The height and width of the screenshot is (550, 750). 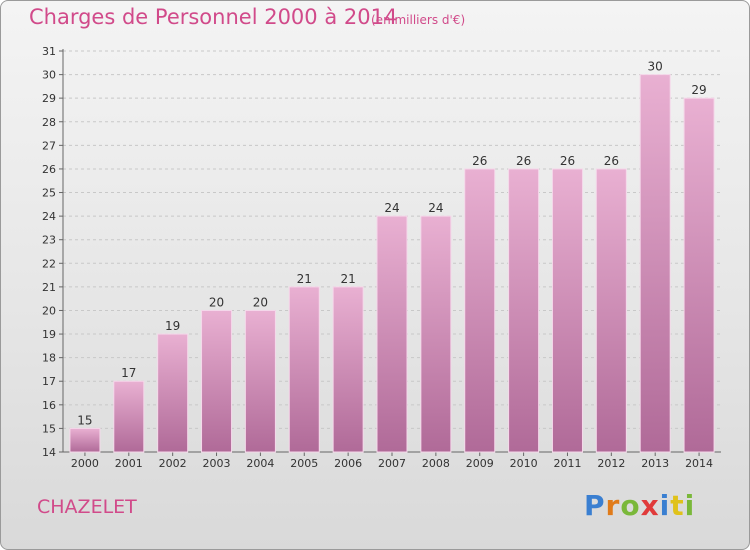 What do you see at coordinates (699, 463) in the screenshot?
I see `x-tick-label: 2014` at bounding box center [699, 463].